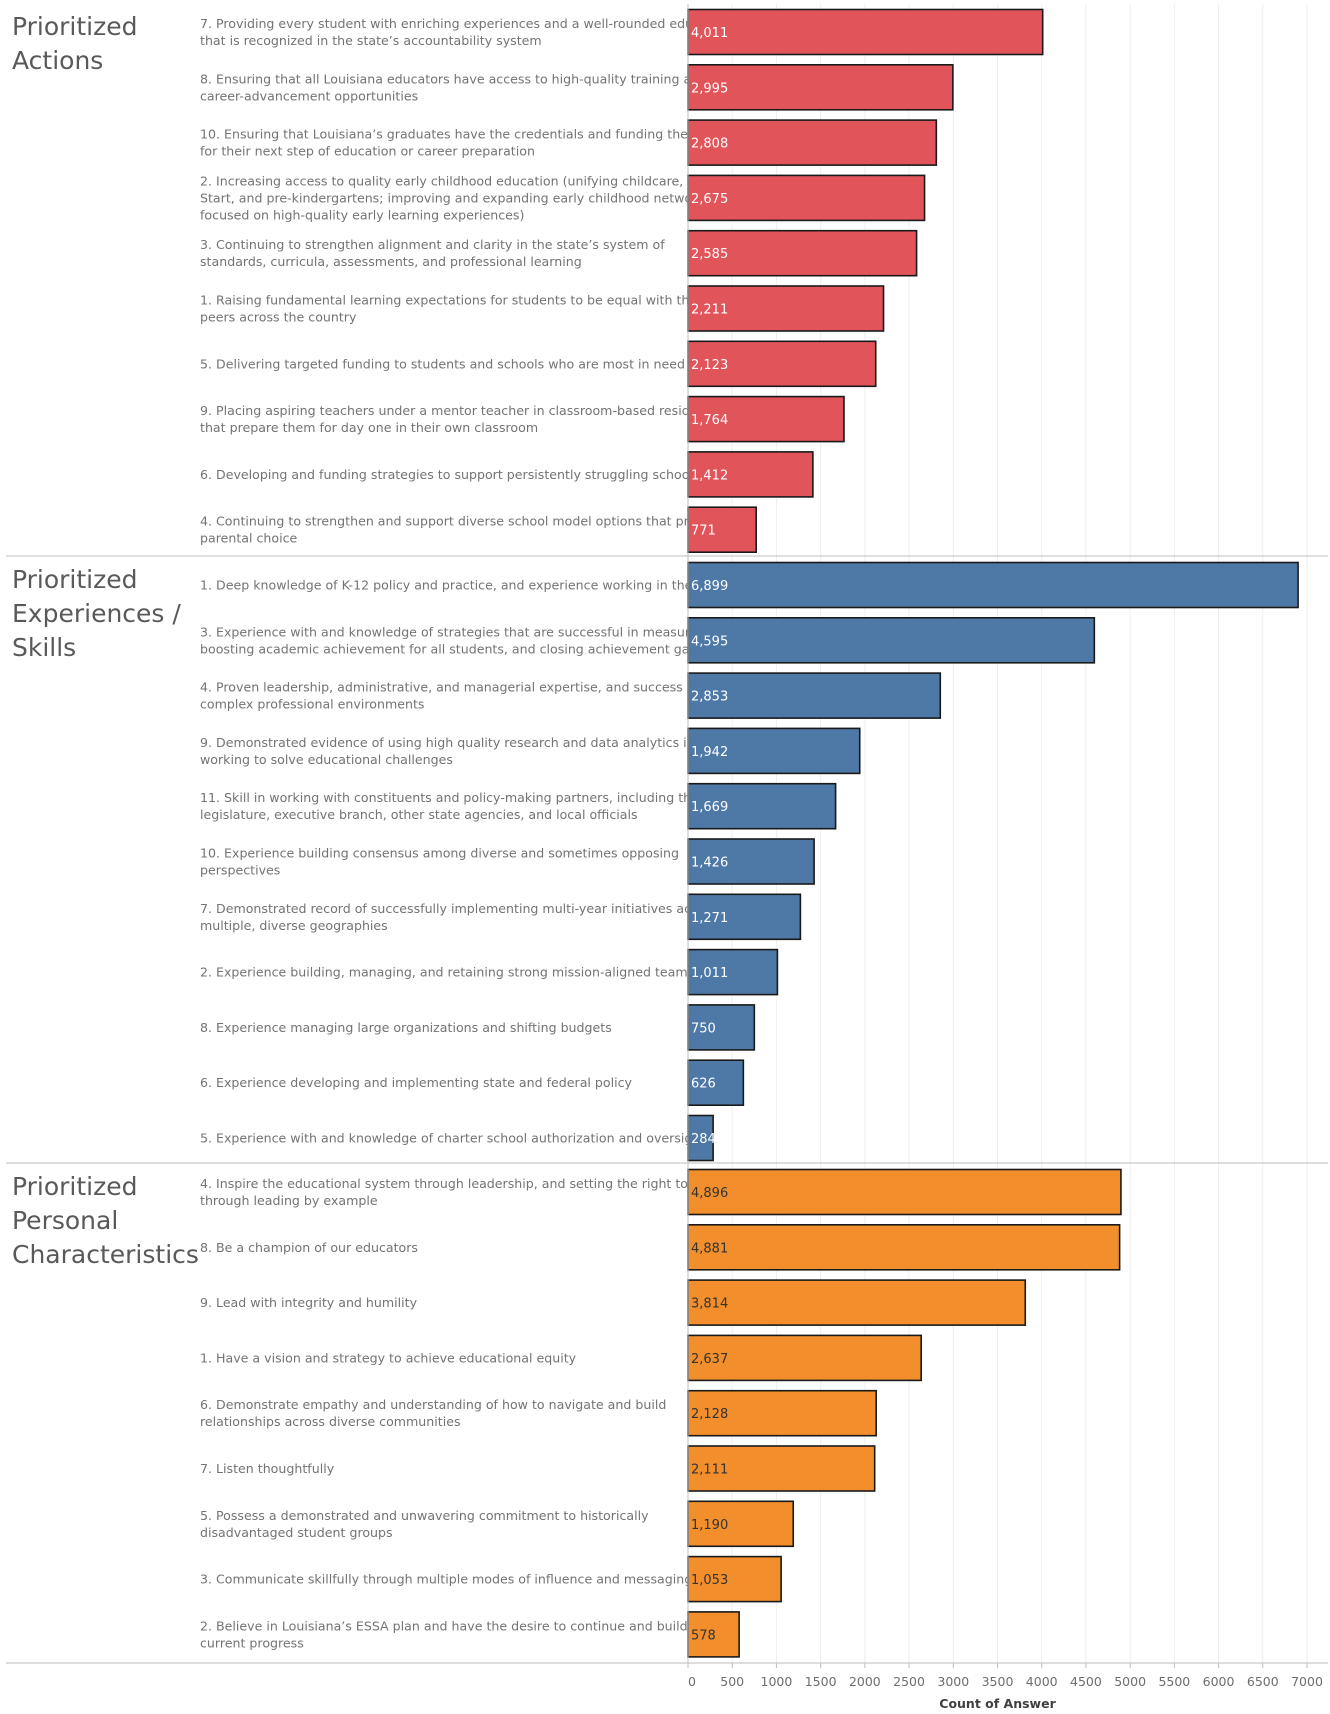 This screenshot has width=1330, height=1714. What do you see at coordinates (692, 1681) in the screenshot?
I see `x-tick-label: 0` at bounding box center [692, 1681].